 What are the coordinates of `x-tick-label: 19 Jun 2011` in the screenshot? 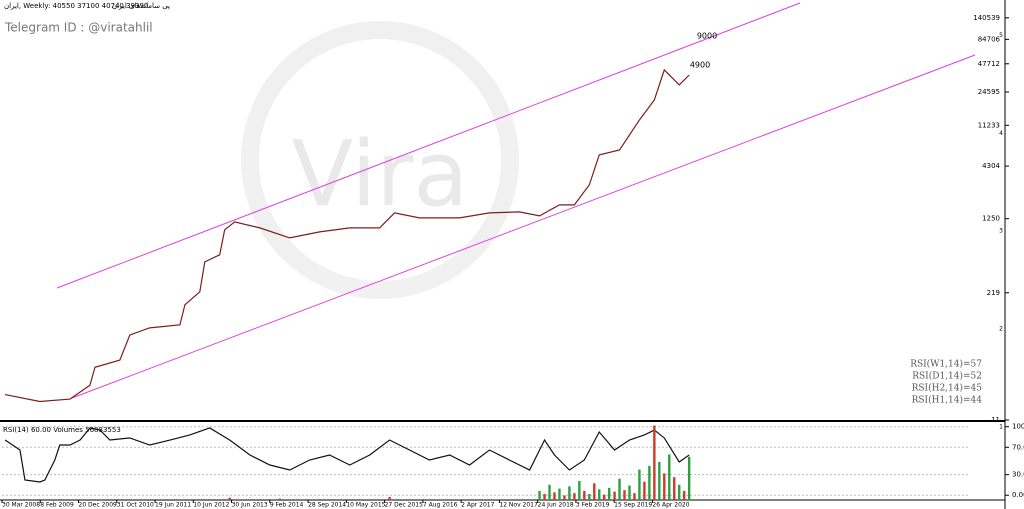 It's located at (173, 505).